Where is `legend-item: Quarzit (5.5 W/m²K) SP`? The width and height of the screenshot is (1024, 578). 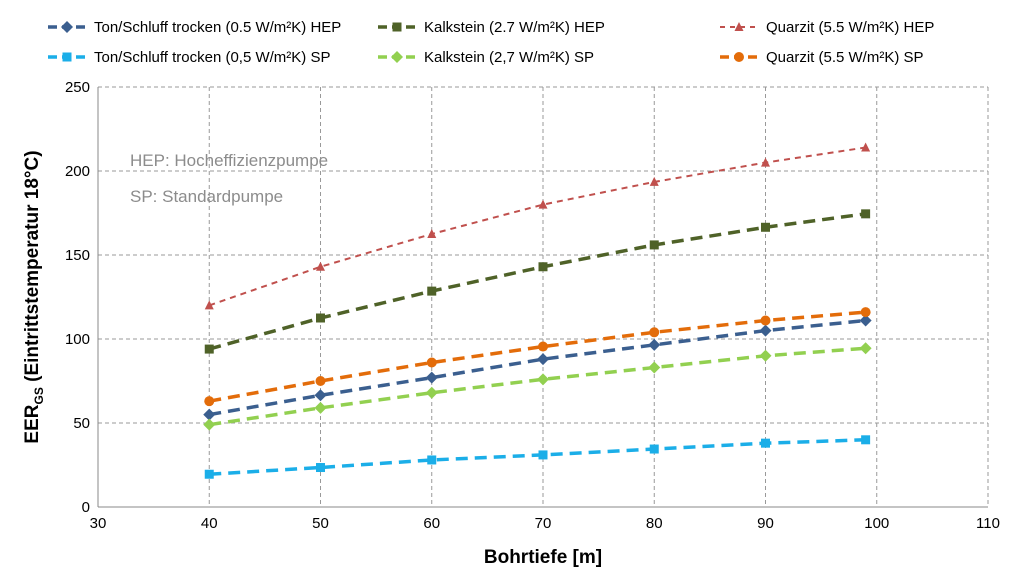
legend-item: Quarzit (5.5 W/m²K) SP is located at coordinates (822, 57).